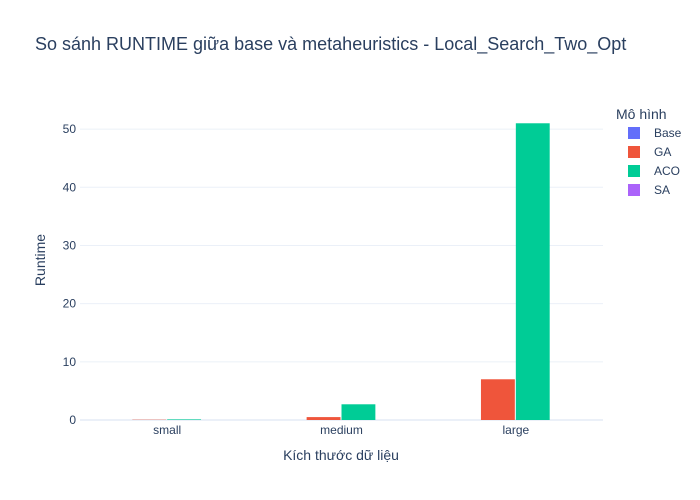 This screenshot has width=700, height=500. What do you see at coordinates (649, 151) in the screenshot?
I see `legend: Mô hình Base GA ACO SA` at bounding box center [649, 151].